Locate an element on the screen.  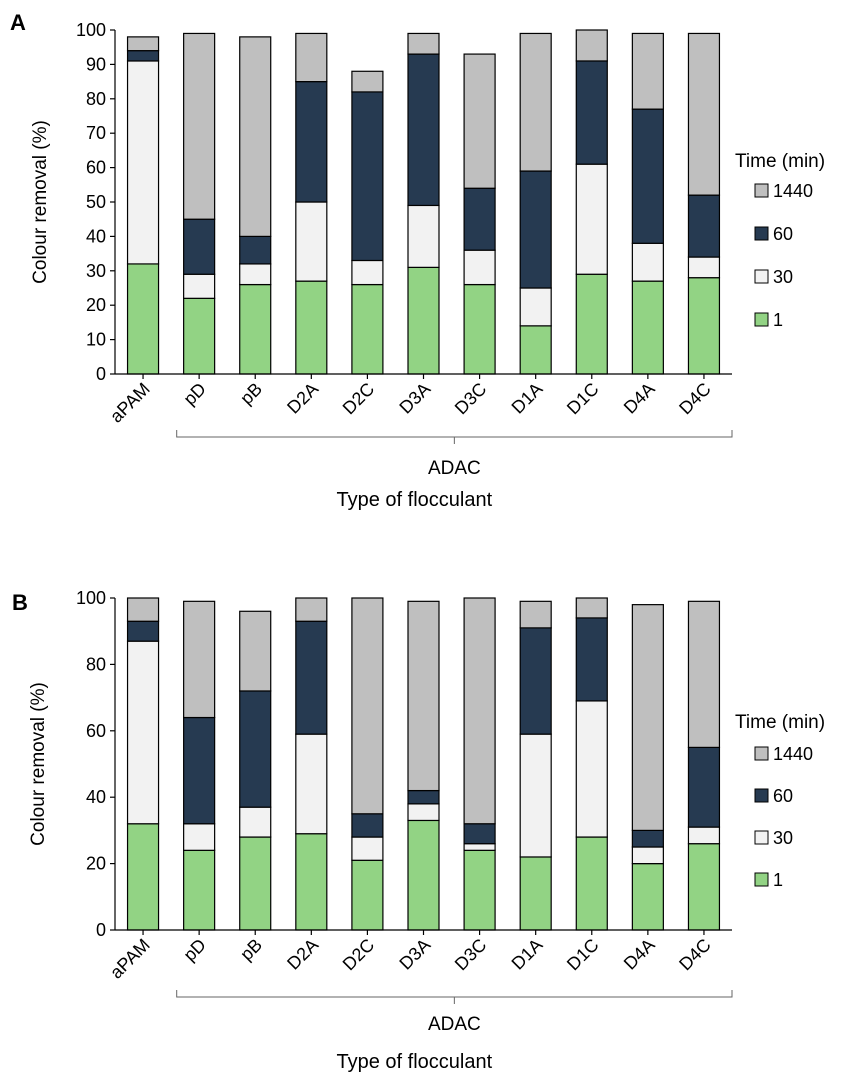
legend-label-1: 1 is located at coordinates (778, 880).